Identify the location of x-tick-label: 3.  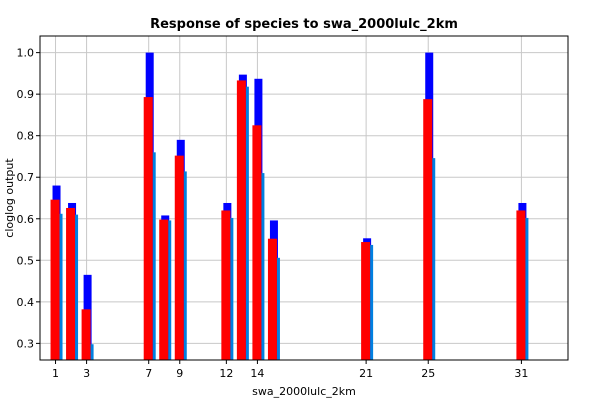
(86, 373).